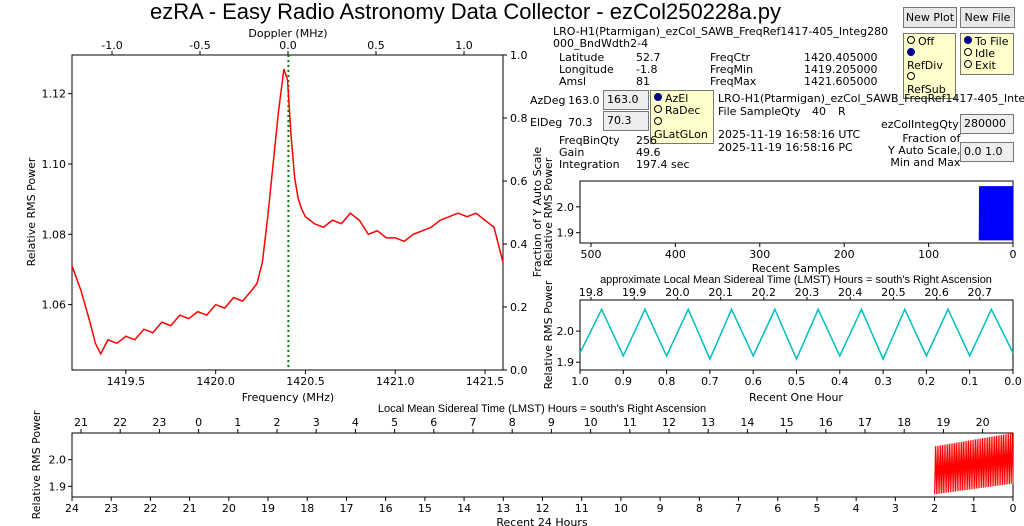  Describe the element at coordinates (842, 111) in the screenshot. I see `sample-qty-flag: R` at that location.